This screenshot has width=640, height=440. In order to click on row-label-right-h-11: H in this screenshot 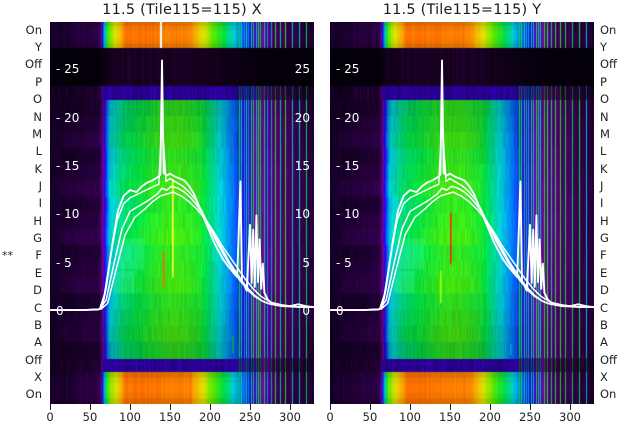, I will do `click(604, 220)`.